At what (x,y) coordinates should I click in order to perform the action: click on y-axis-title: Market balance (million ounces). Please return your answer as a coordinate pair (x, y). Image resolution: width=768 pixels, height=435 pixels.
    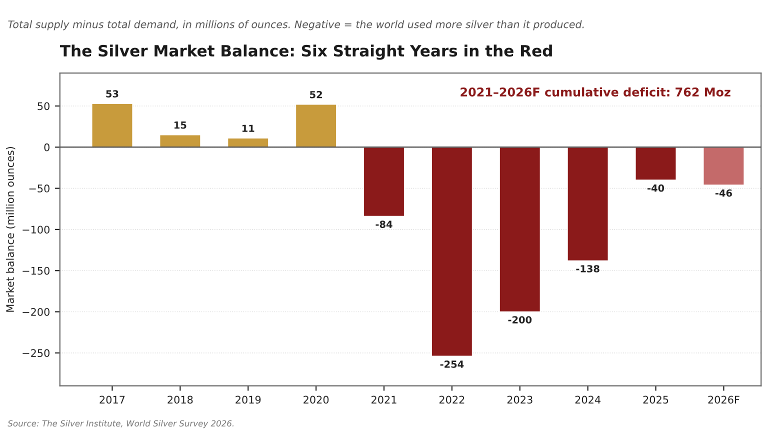
    Looking at the image, I should click on (11, 229).